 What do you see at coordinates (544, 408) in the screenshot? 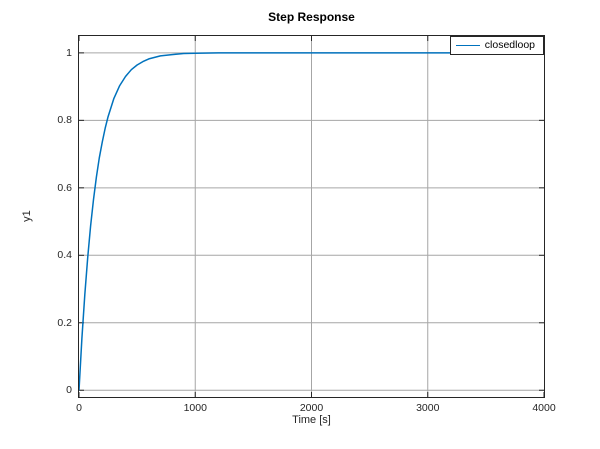
I see `x-tick-label: 4000` at bounding box center [544, 408].